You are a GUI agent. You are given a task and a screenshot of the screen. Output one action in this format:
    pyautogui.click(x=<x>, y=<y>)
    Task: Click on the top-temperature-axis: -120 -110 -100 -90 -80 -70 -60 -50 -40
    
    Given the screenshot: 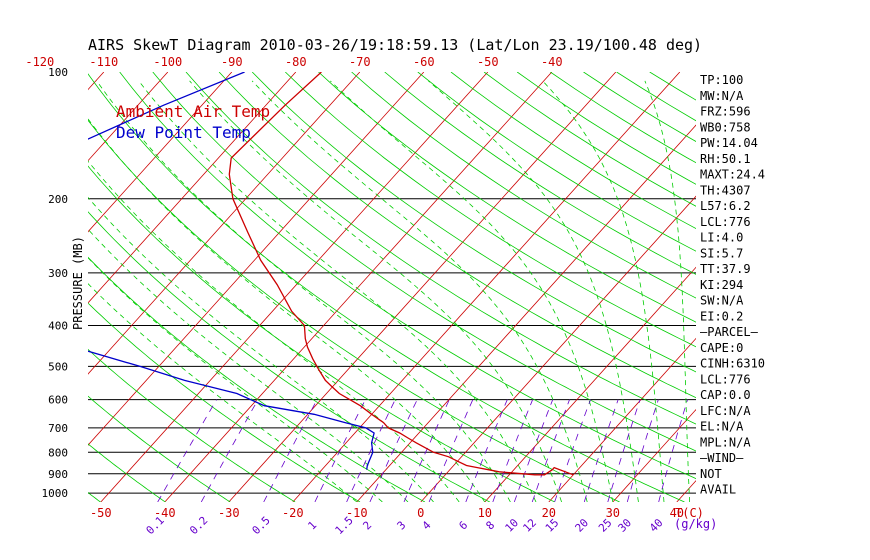 What is the action you would take?
    pyautogui.click(x=293, y=62)
    